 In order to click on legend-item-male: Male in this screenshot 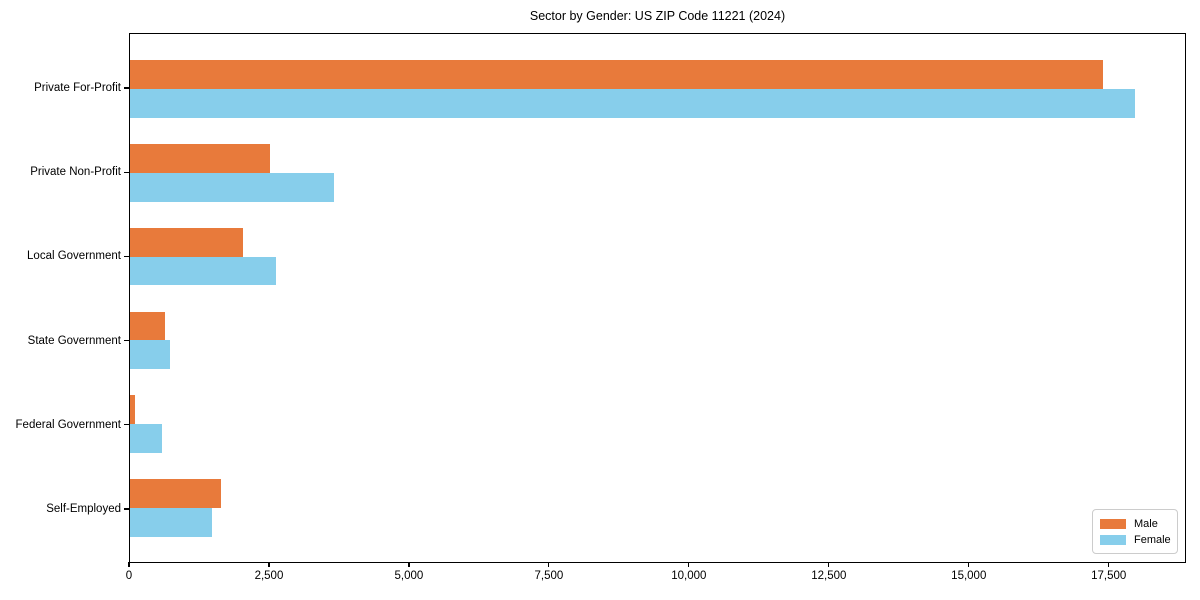, I will do `click(1135, 523)`.